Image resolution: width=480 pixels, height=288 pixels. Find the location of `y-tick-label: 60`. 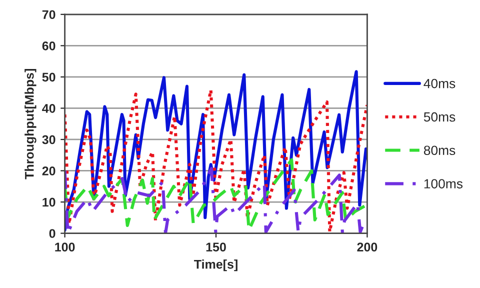

y-tick-label: 60 is located at coordinates (49, 45).